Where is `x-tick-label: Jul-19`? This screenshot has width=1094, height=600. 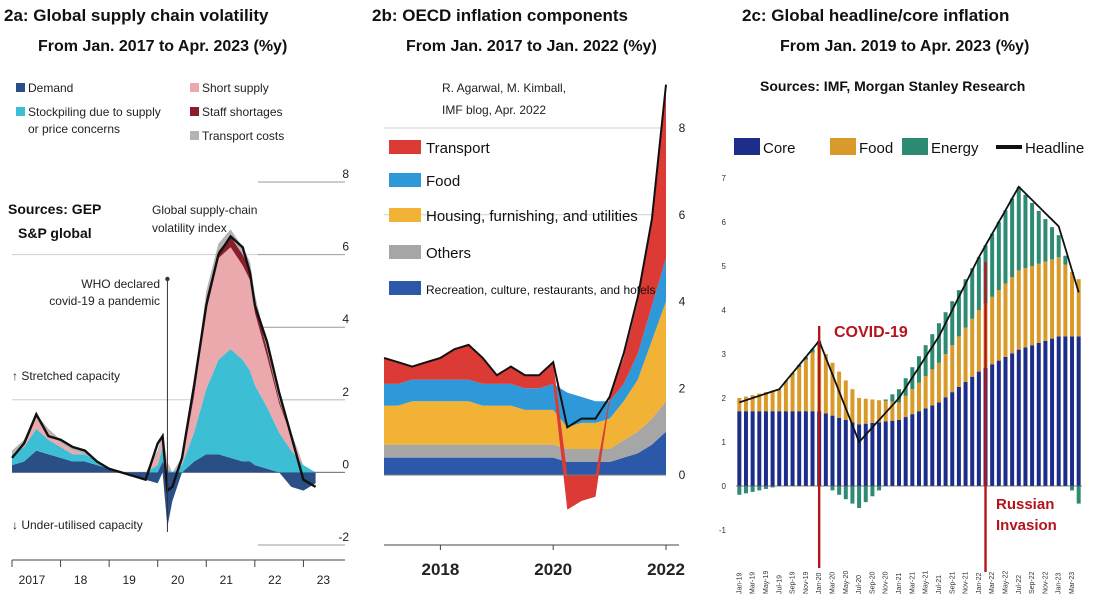
x-tick-label: Jul-19 is located at coordinates (779, 584).